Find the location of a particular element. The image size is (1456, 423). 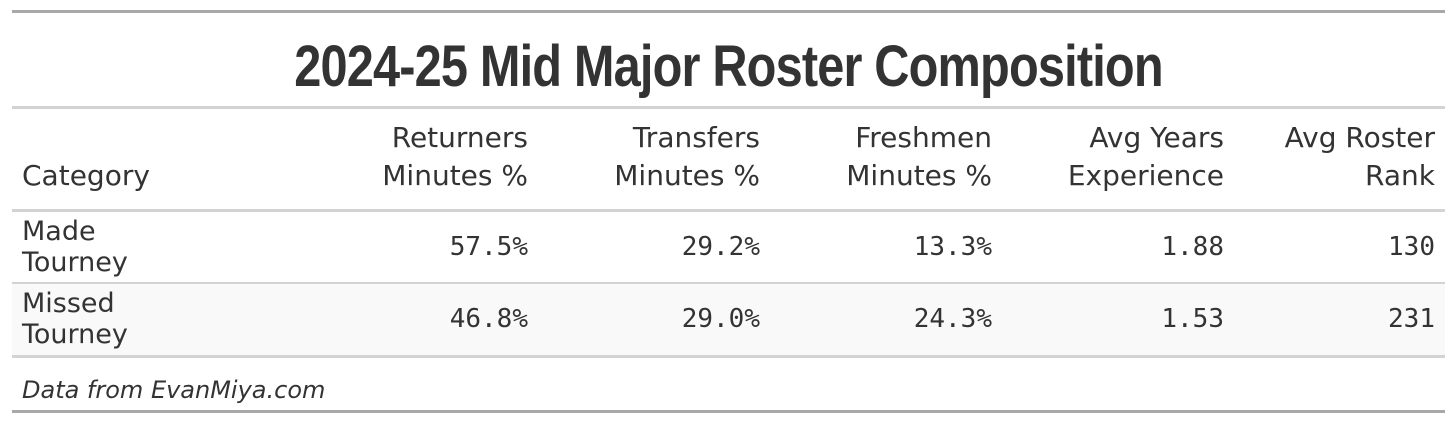

title-rule is located at coordinates (728, 107).